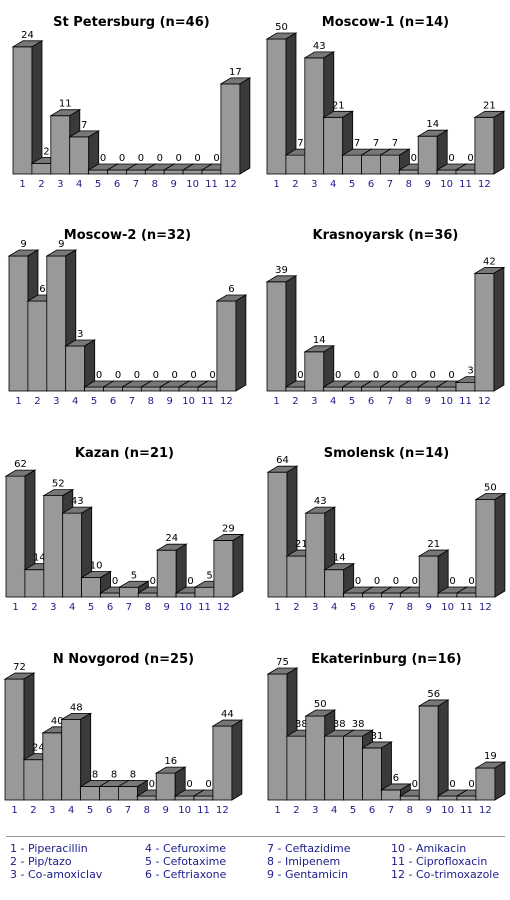 The height and width of the screenshot is (900, 510). Describe the element at coordinates (377, 736) in the screenshot. I see `data-label: 31` at that location.